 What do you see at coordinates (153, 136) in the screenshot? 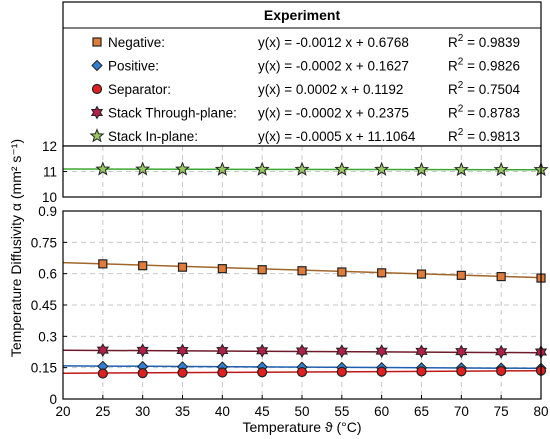
I see `legend-entry-label: Stack In-plane:` at bounding box center [153, 136].